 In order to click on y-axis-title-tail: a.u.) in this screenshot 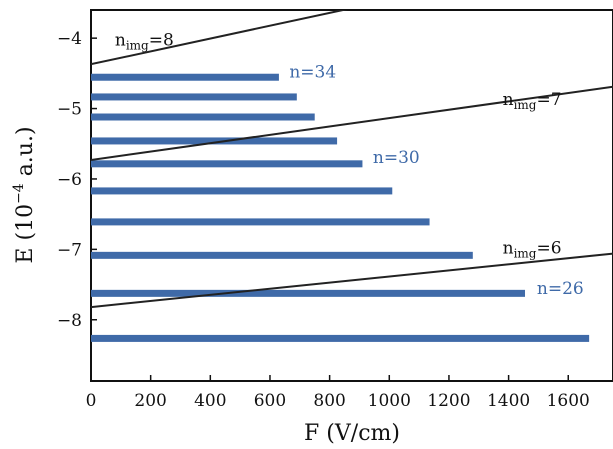, I will do `click(25, 154)`.